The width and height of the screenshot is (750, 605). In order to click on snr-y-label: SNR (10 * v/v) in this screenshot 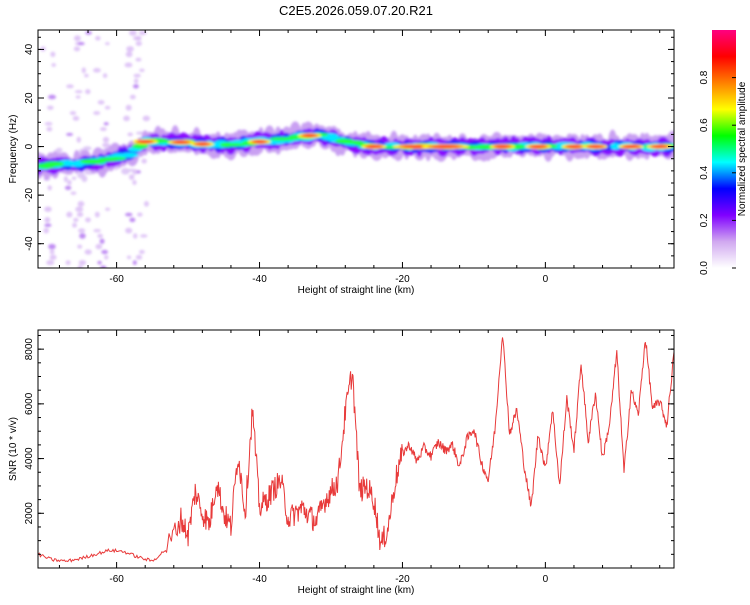, I will do `click(13, 449)`.